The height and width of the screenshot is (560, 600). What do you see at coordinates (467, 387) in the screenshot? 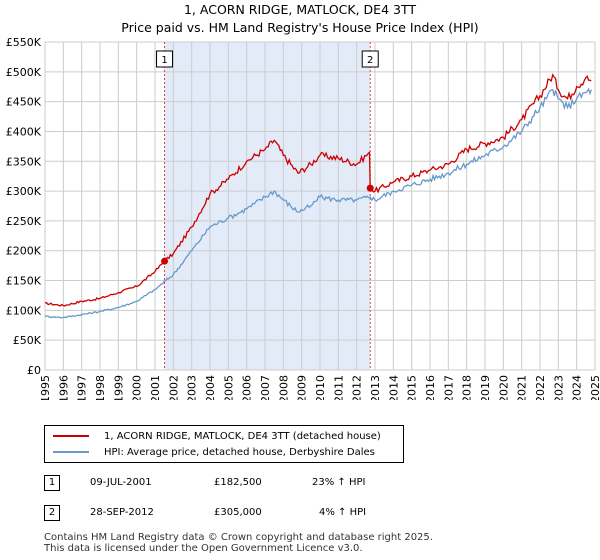
I see `x-tick-label: 2018` at bounding box center [467, 387].